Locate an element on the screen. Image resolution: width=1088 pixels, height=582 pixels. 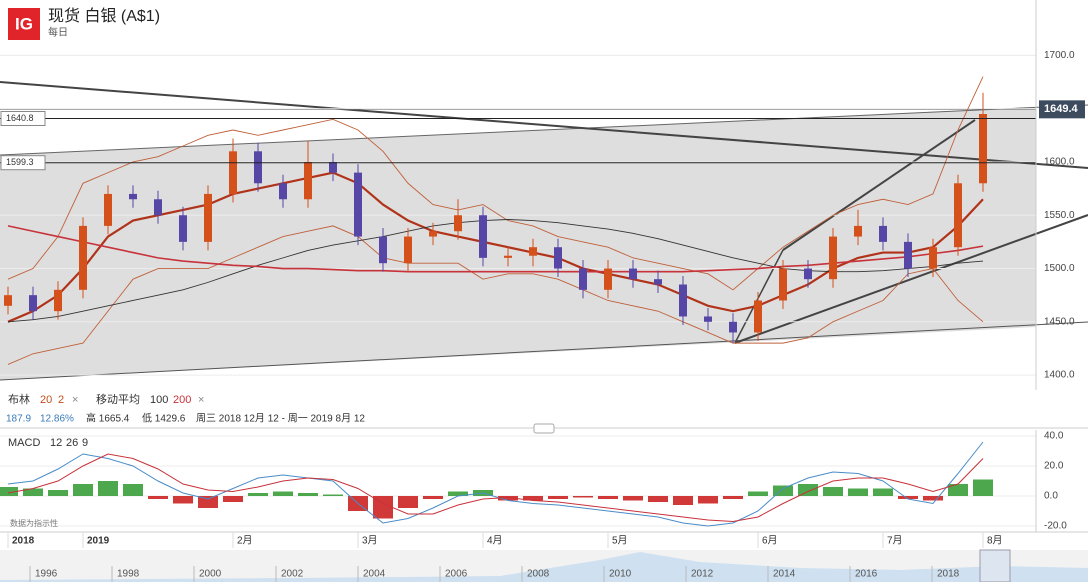
navigator-year: 1996 is located at coordinates (46, 574).